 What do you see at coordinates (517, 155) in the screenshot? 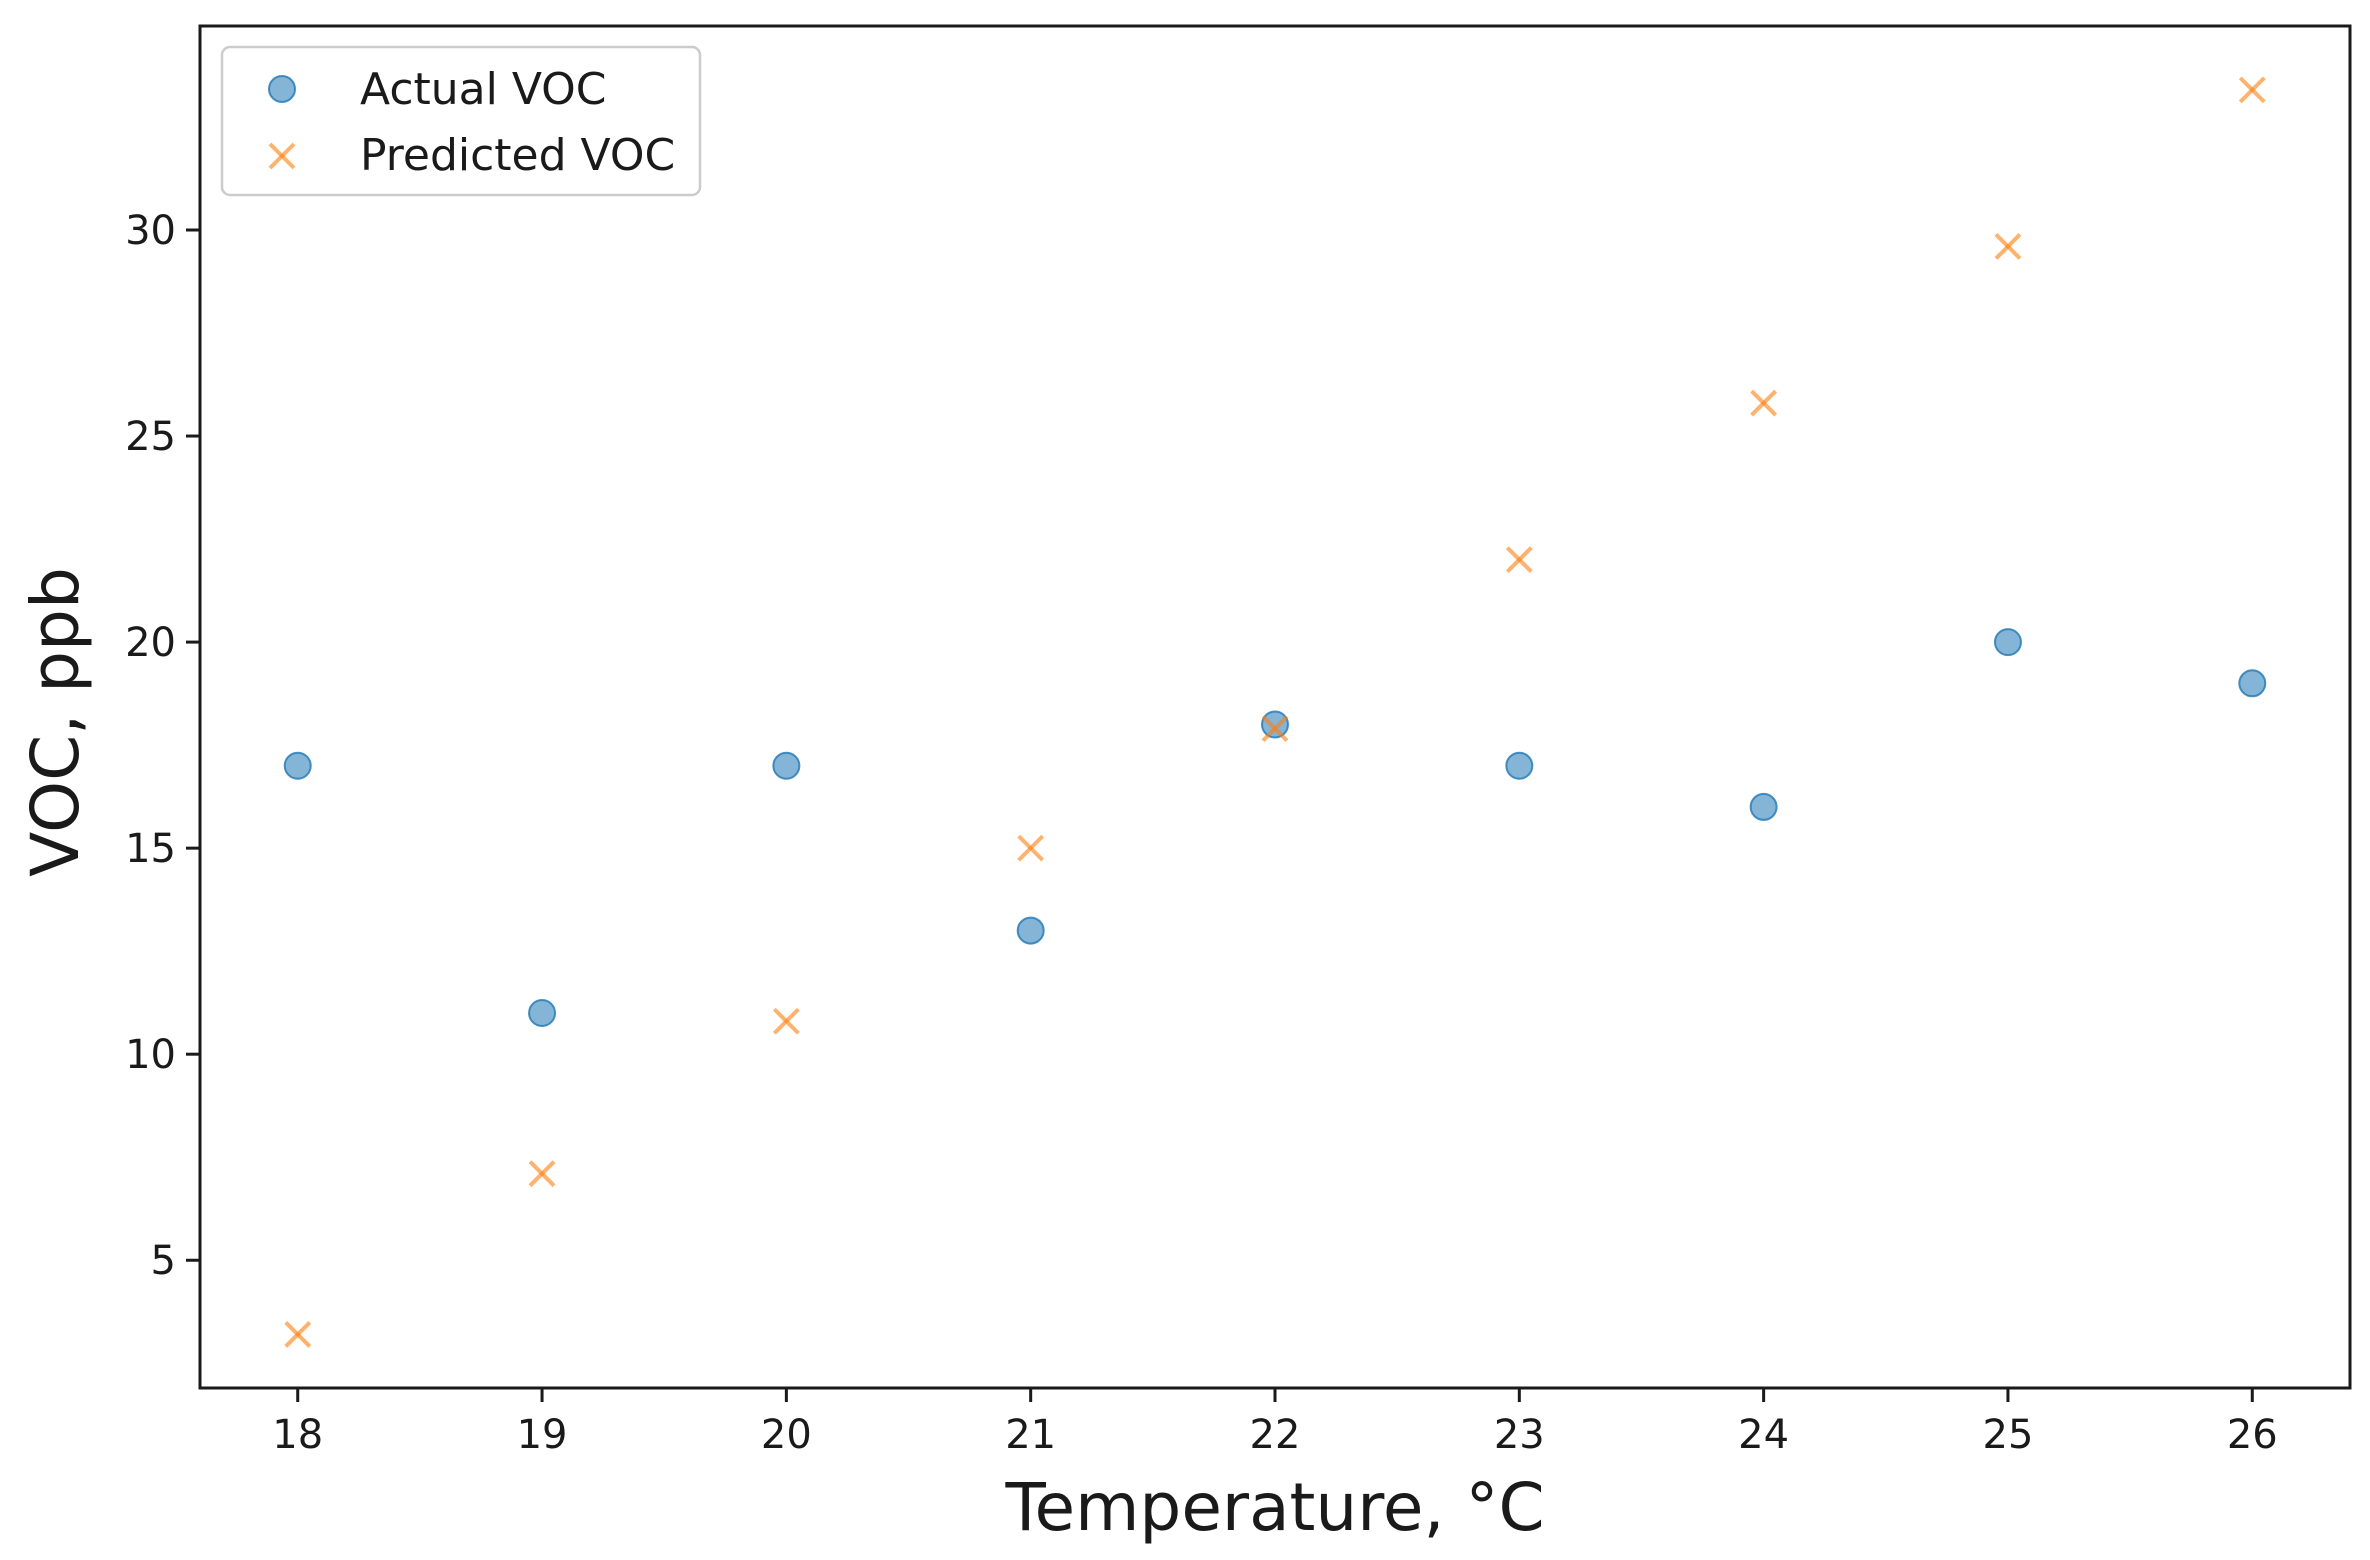
I see `legend-predicted-label: Predicted VOC` at bounding box center [517, 155].